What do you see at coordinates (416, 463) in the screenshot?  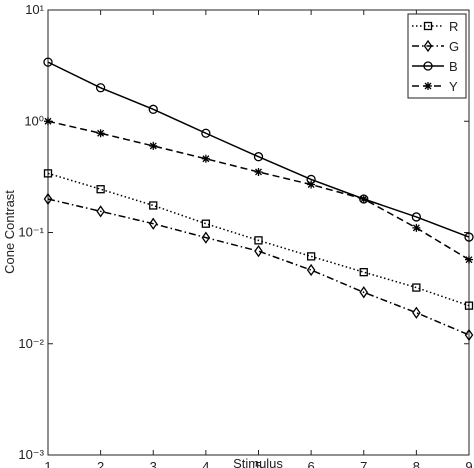 I see `x-tick-label: 8` at bounding box center [416, 463].